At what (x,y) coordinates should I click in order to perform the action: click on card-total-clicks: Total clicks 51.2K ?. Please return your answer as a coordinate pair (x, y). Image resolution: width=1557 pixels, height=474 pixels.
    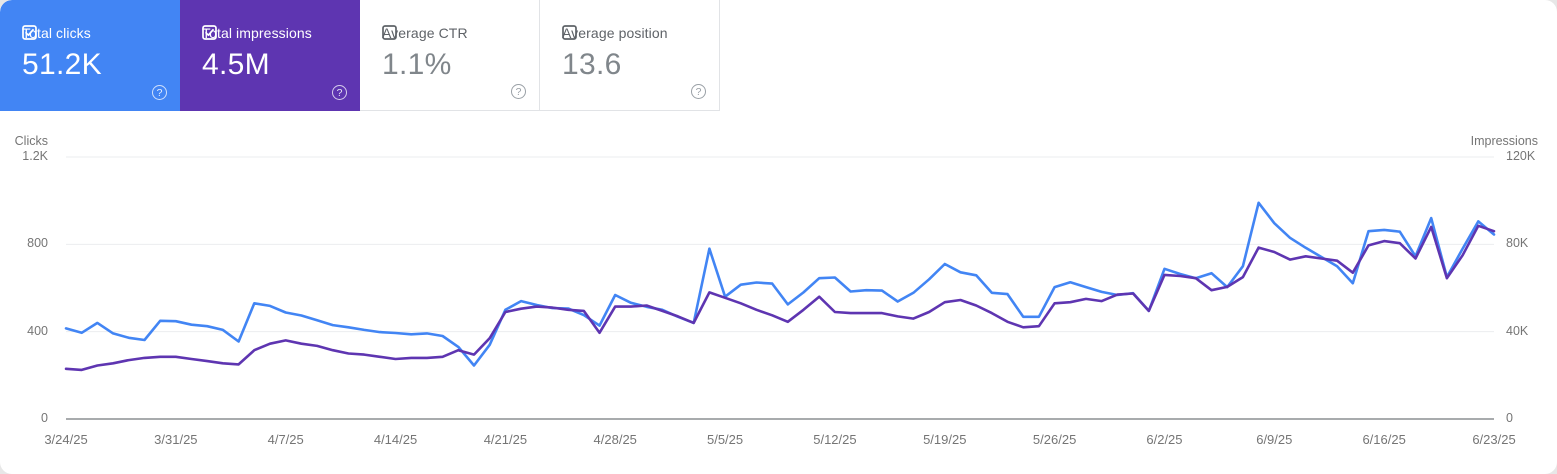
    Looking at the image, I should click on (90, 55).